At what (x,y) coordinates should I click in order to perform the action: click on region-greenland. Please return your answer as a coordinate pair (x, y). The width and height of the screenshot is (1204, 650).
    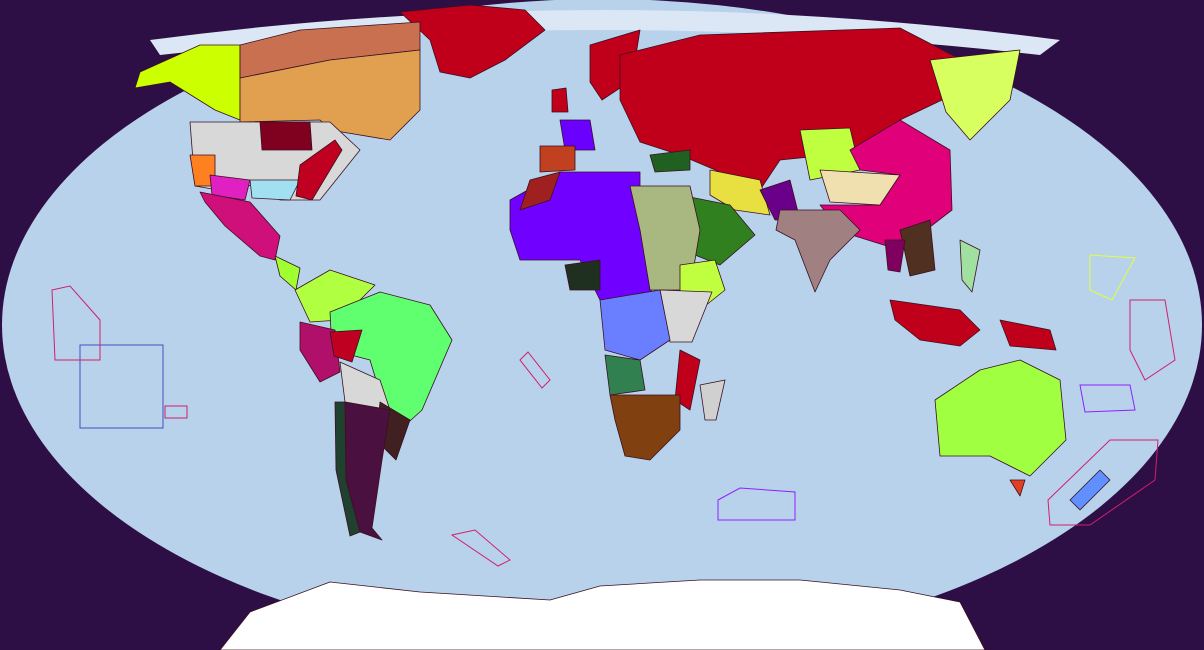
    Looking at the image, I should click on (472, 41).